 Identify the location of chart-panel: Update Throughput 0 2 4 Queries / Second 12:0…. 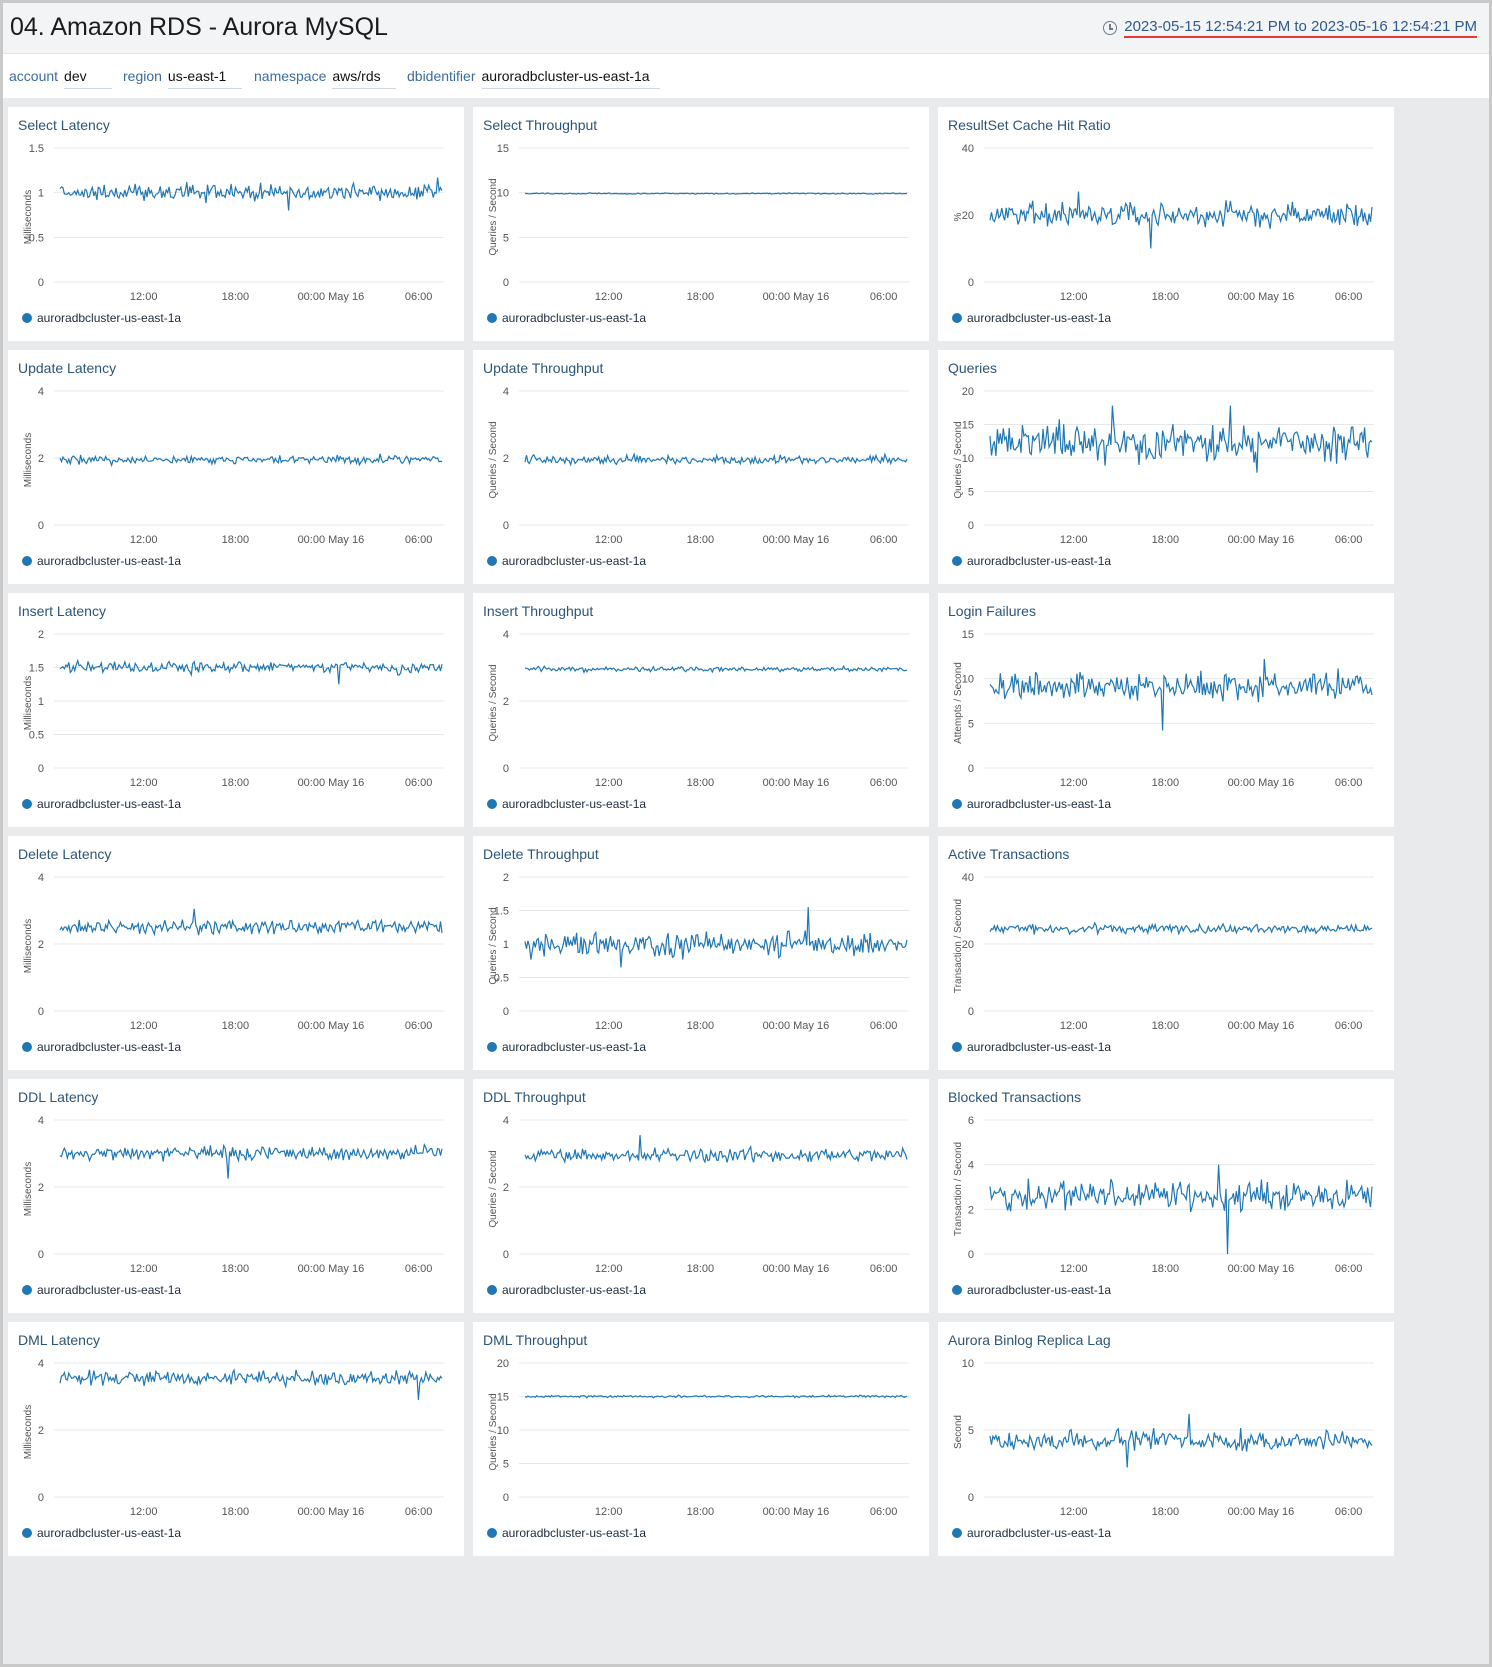
(701, 467).